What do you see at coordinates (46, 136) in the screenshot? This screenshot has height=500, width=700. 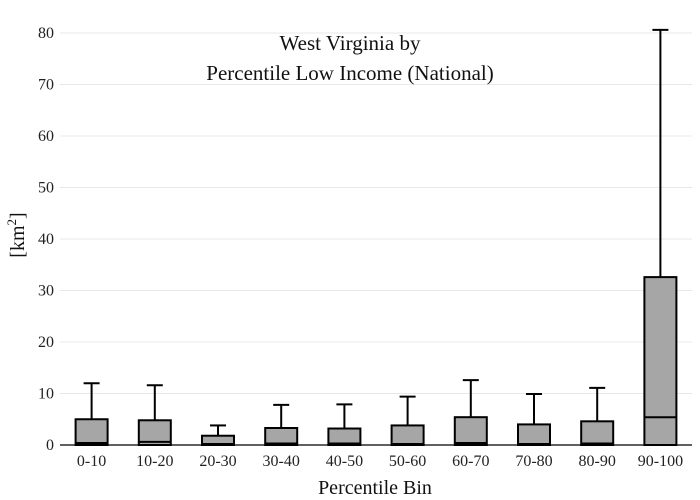 I see `y-tick-label-60: 60` at bounding box center [46, 136].